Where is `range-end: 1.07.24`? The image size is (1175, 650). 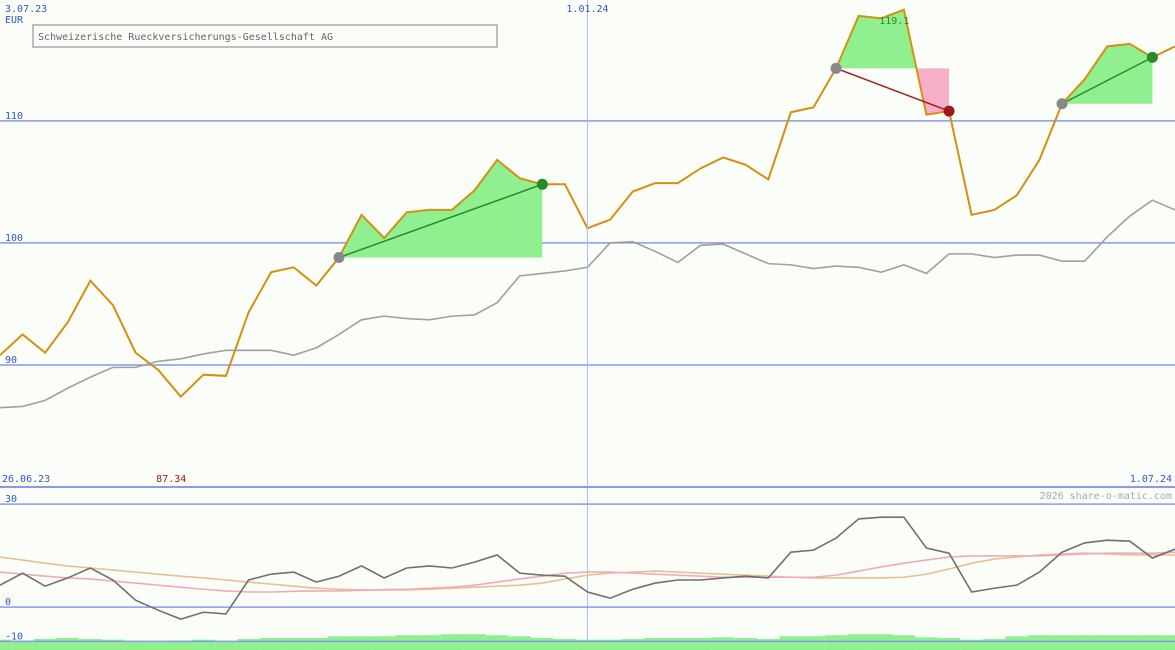 range-end: 1.07.24 is located at coordinates (1151, 479).